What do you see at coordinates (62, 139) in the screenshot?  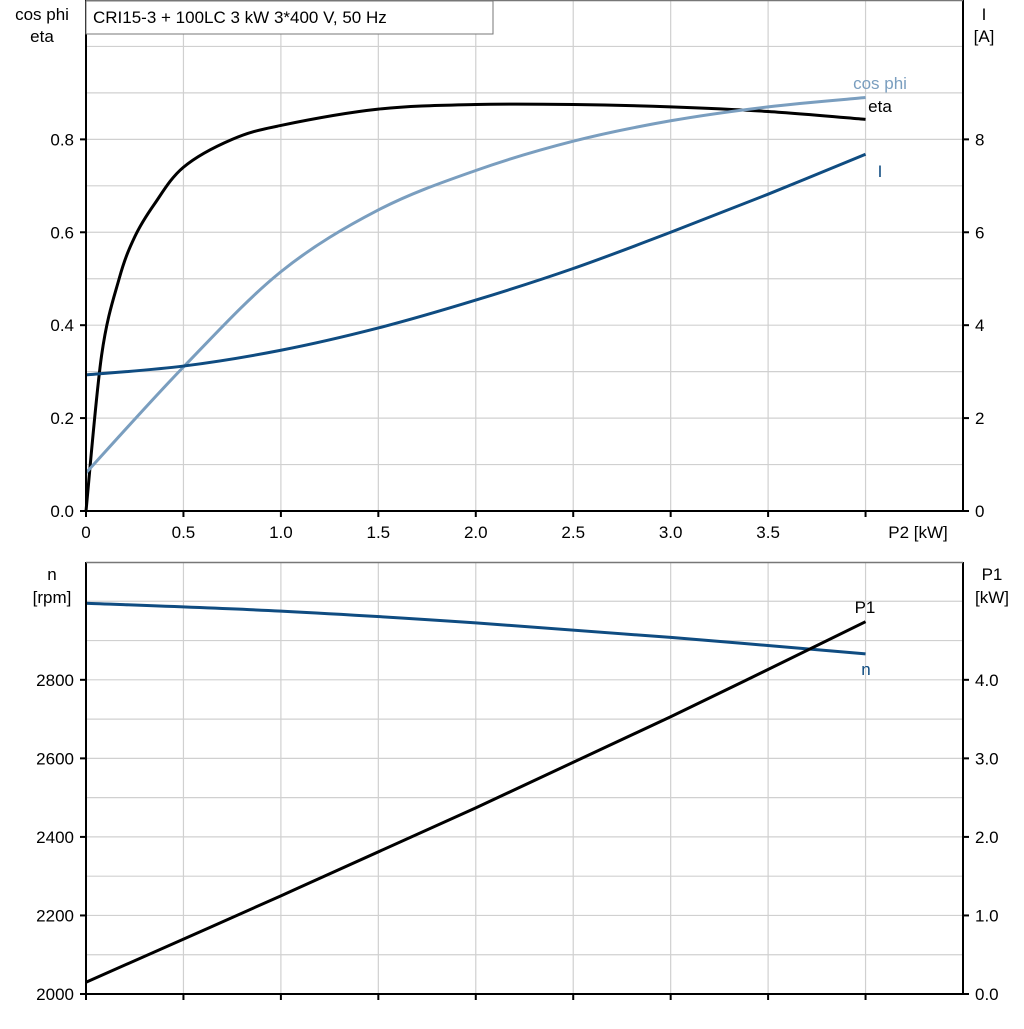 I see `left-tick-label: 0.8` at bounding box center [62, 139].